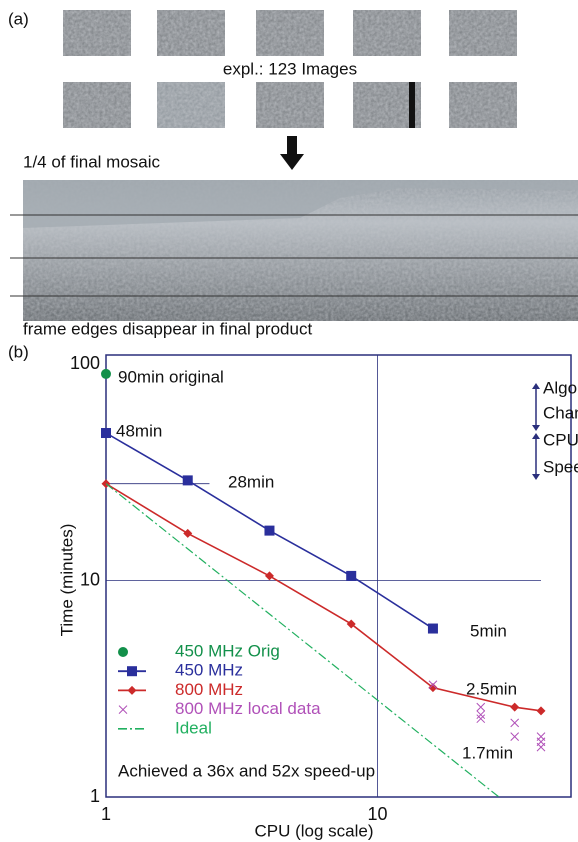 Image resolution: width=578 pixels, height=842 pixels. What do you see at coordinates (92, 161) in the screenshot?
I see `caption: 1/4 of final mosaic` at bounding box center [92, 161].